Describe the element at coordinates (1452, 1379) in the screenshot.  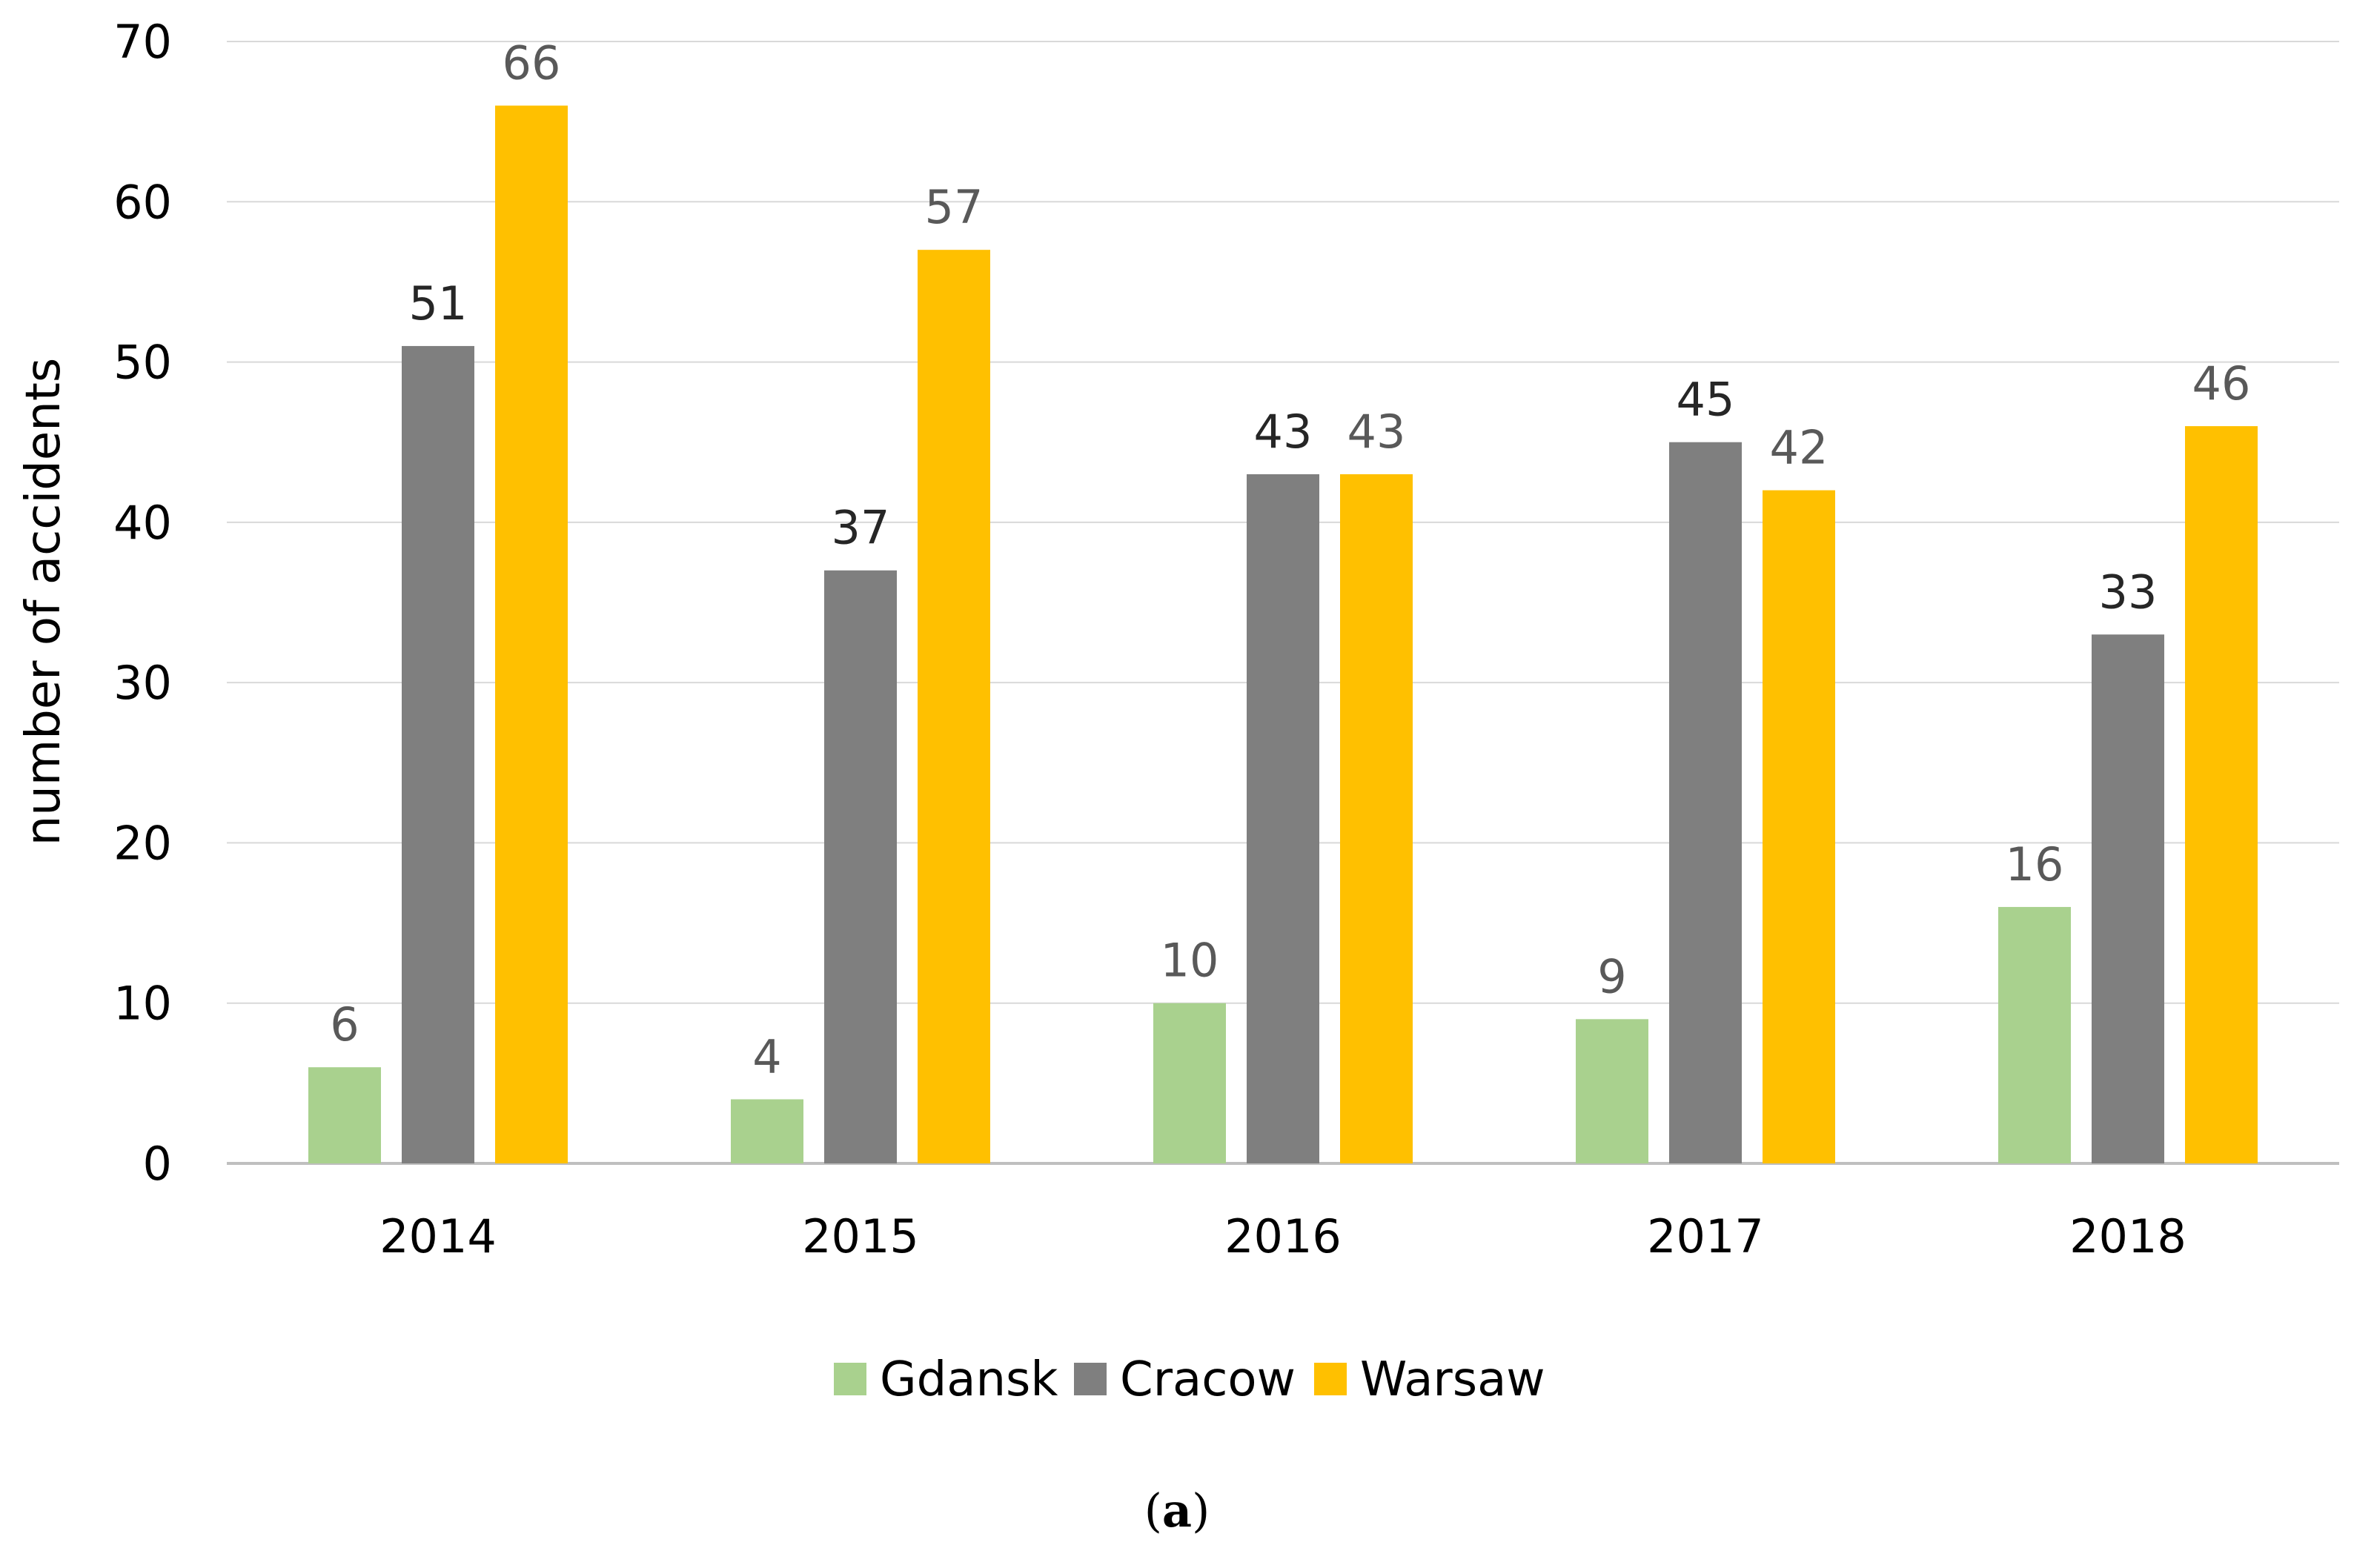
I see `legend-label-warsaw: Warsaw` at that location.